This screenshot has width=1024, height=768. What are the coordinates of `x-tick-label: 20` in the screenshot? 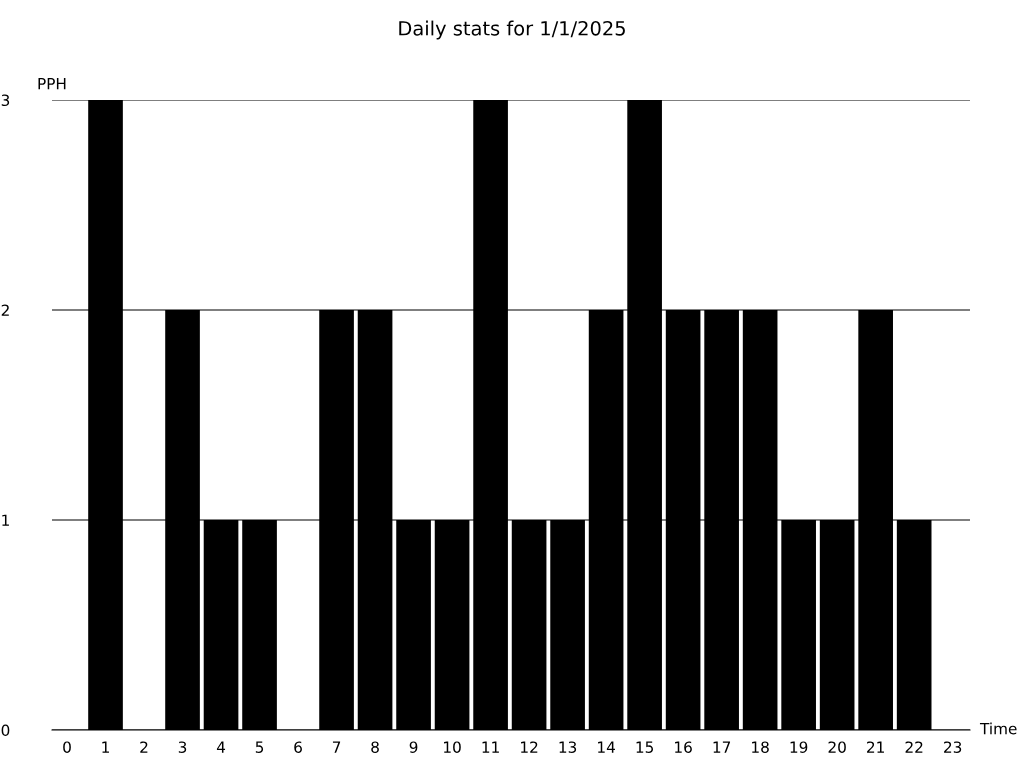 It's located at (837, 747).